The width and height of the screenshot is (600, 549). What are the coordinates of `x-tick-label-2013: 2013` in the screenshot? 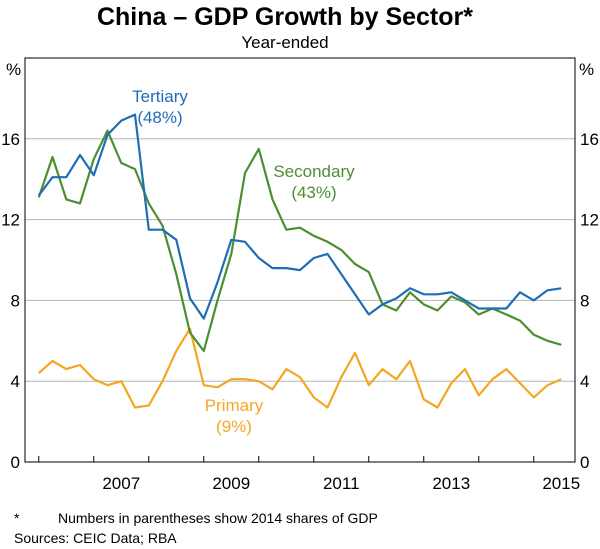 It's located at (451, 483).